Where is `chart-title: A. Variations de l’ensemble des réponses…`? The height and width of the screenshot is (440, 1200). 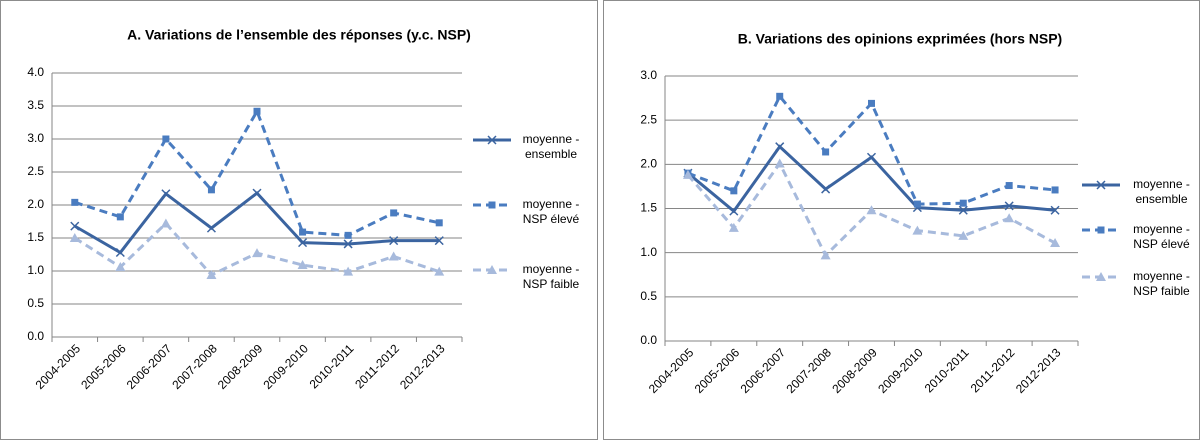
chart-title: A. Variations de l’ensemble des réponses… is located at coordinates (299, 35).